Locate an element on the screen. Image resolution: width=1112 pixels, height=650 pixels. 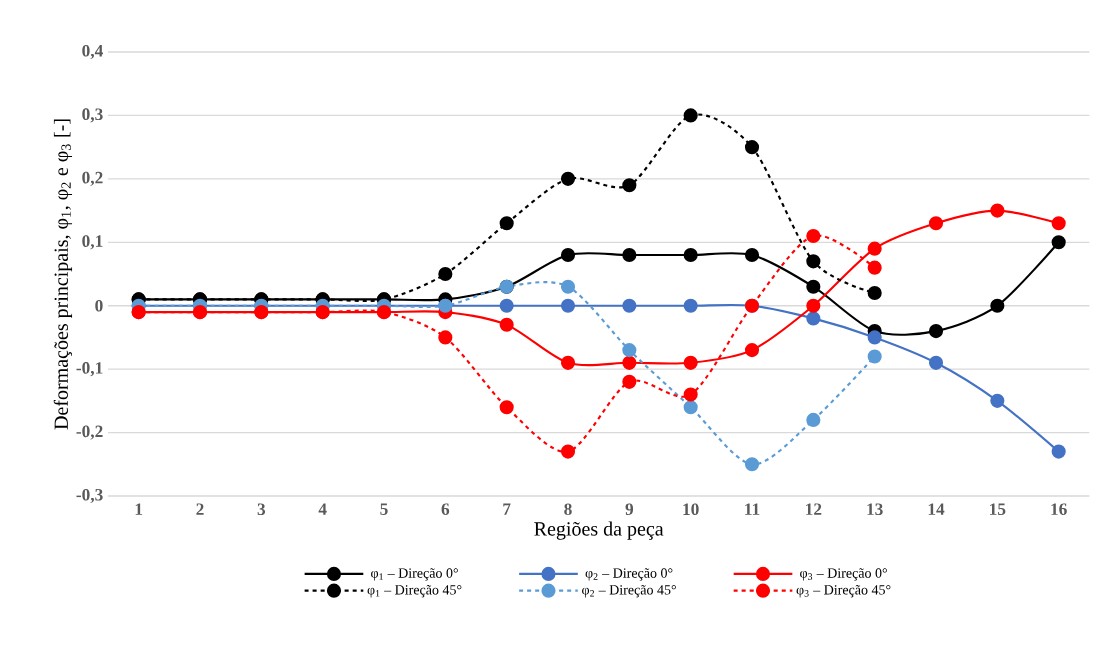
x-tick-label: 4 is located at coordinates (322, 509).